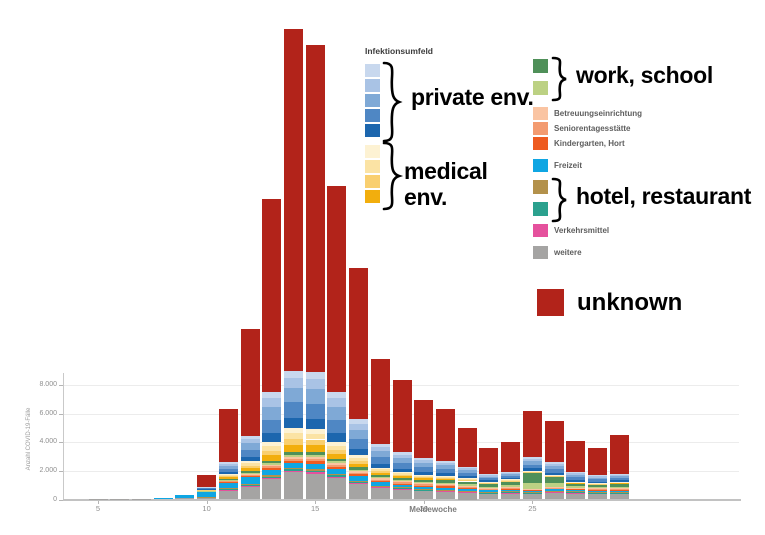 Image resolution: width=765 pixels, height=535 pixels. Describe the element at coordinates (532, 508) in the screenshot. I see `x-tick-label: 25` at that location.